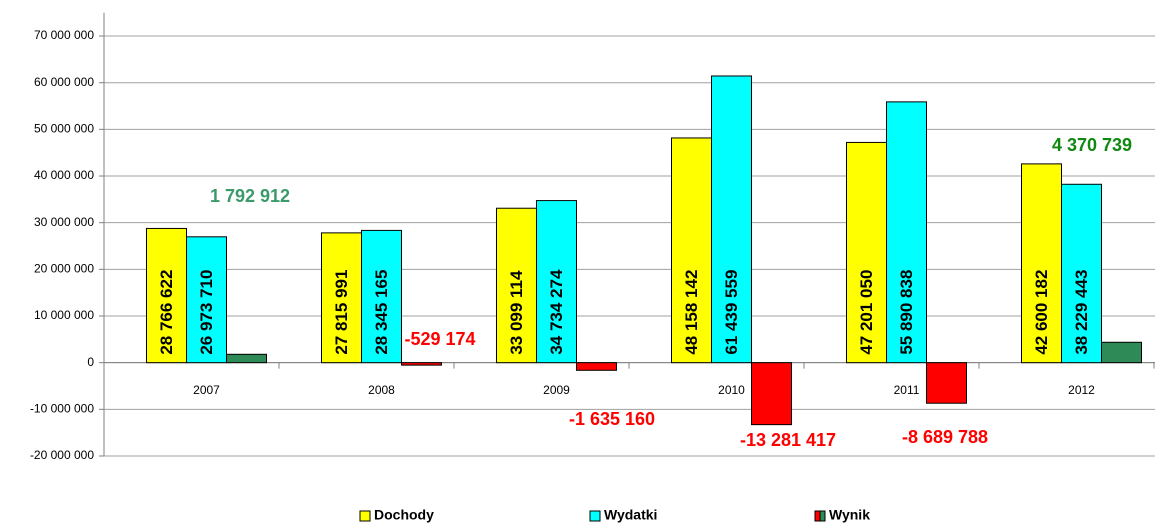  Describe the element at coordinates (556, 390) in the screenshot. I see `x-tick-label: 2009` at that location.